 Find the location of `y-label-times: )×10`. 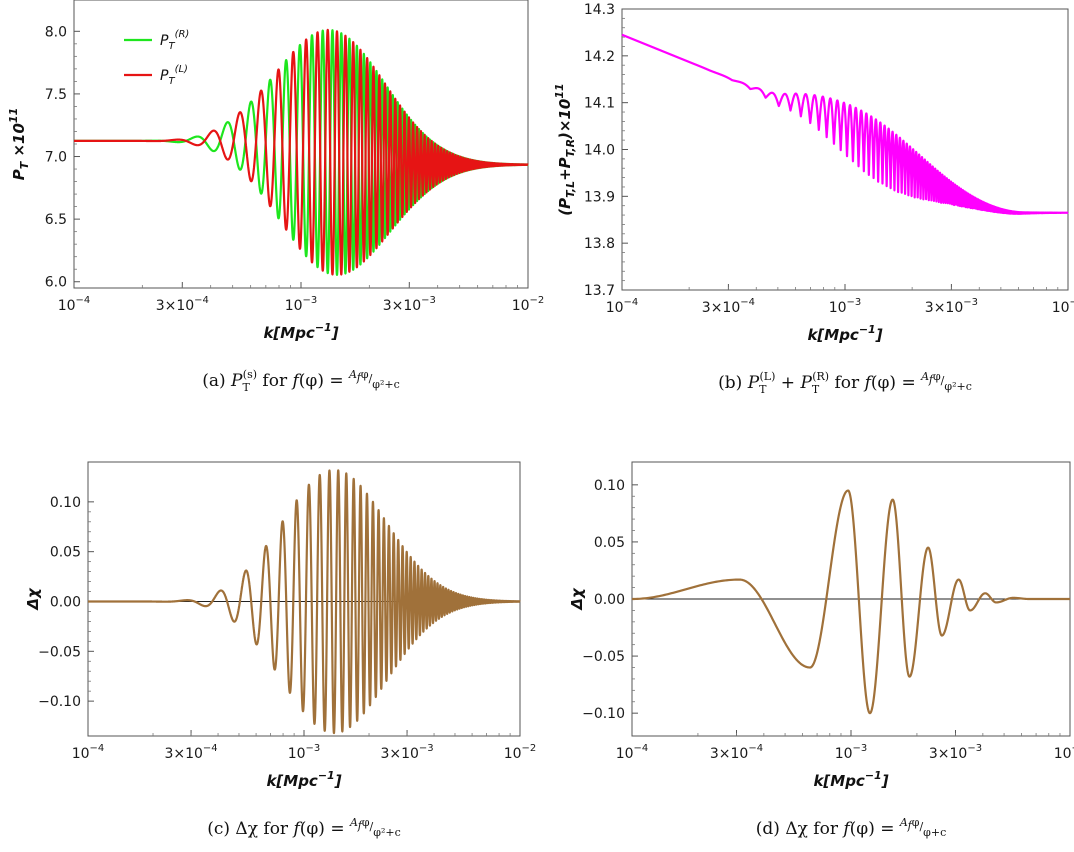

y-label-times: )×10 is located at coordinates (565, 119).